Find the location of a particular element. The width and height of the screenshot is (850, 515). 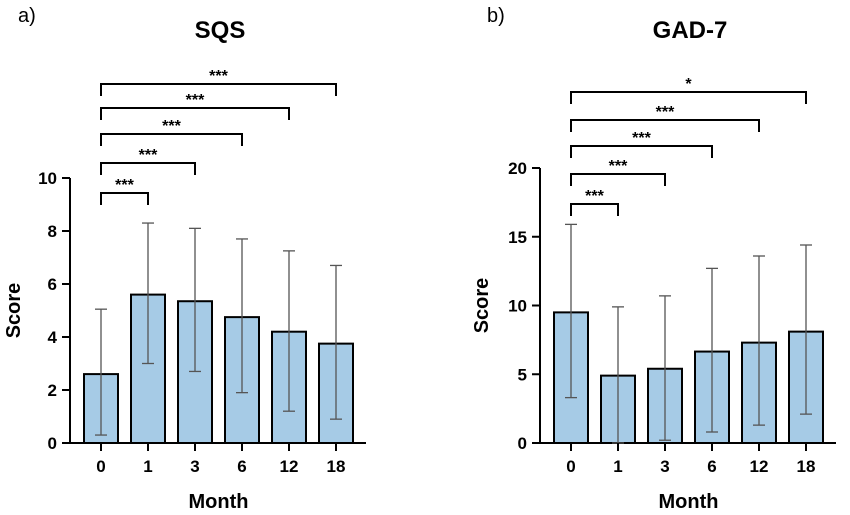

panel-label: a) is located at coordinates (27, 16).